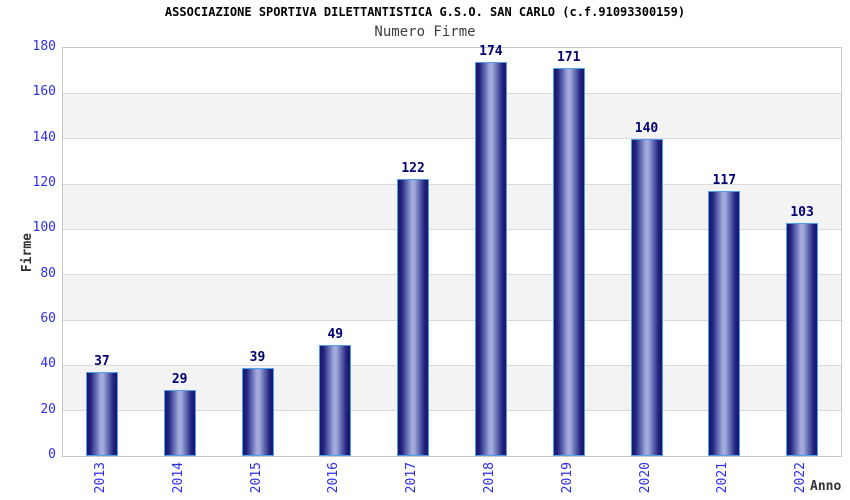  I want to click on bar-2015, so click(257, 411).